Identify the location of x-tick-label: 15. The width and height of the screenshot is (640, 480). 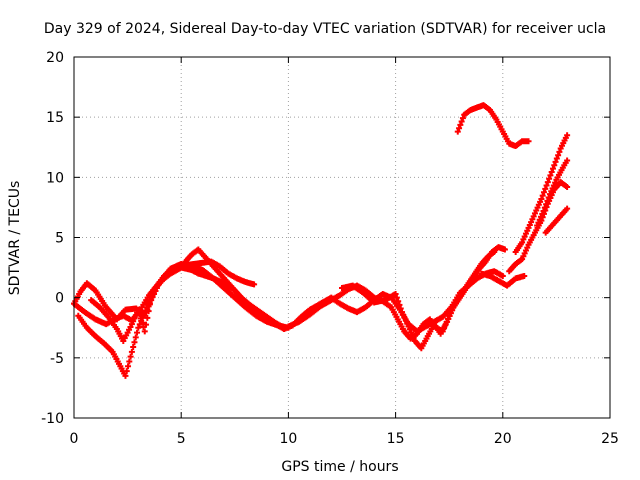
(396, 439).